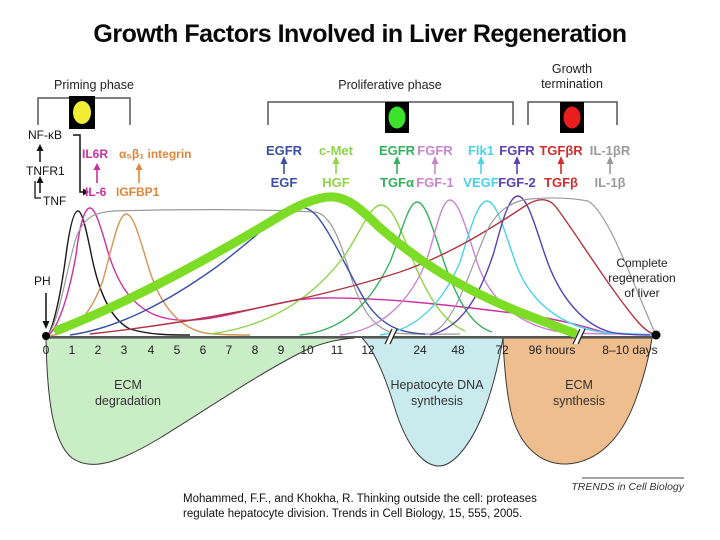  What do you see at coordinates (336, 167) in the screenshot?
I see `factor-pair-HGF: c-Met HGF` at bounding box center [336, 167].